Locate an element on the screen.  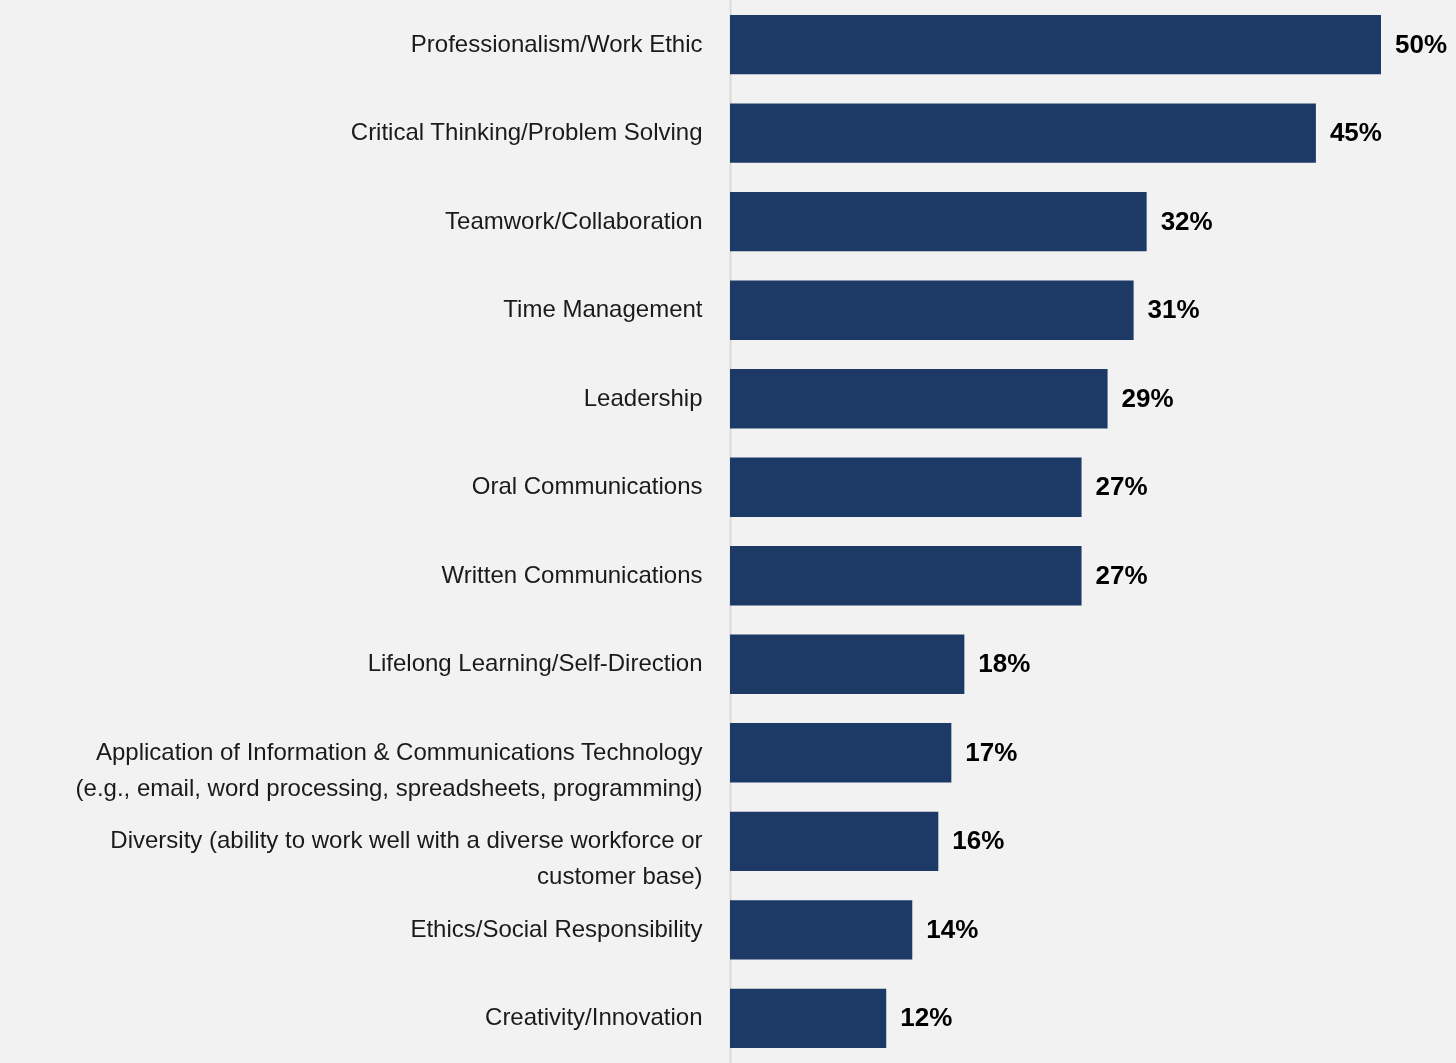
y-tick-label: Critical Thinking/Problem Solving is located at coordinates (526, 132).